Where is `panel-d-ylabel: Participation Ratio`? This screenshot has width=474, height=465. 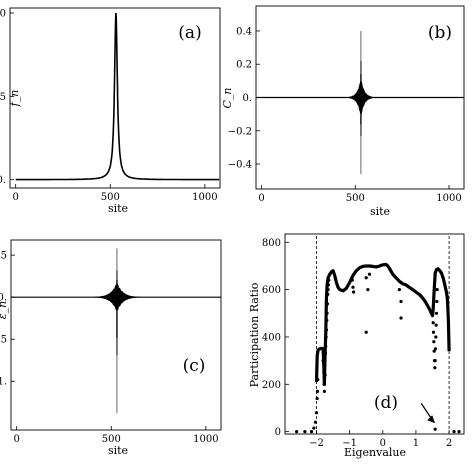 panel-d-ylabel: Participation Ratio is located at coordinates (254, 334).